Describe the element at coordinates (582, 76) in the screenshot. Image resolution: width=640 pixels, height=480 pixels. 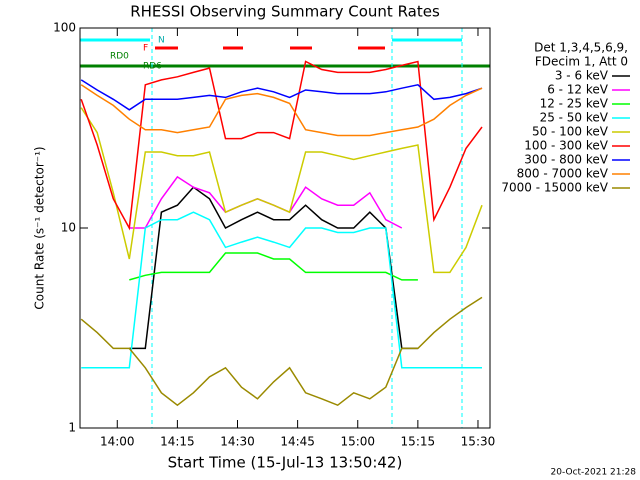
I see `legend-label: 3 - 6 keV` at that location.